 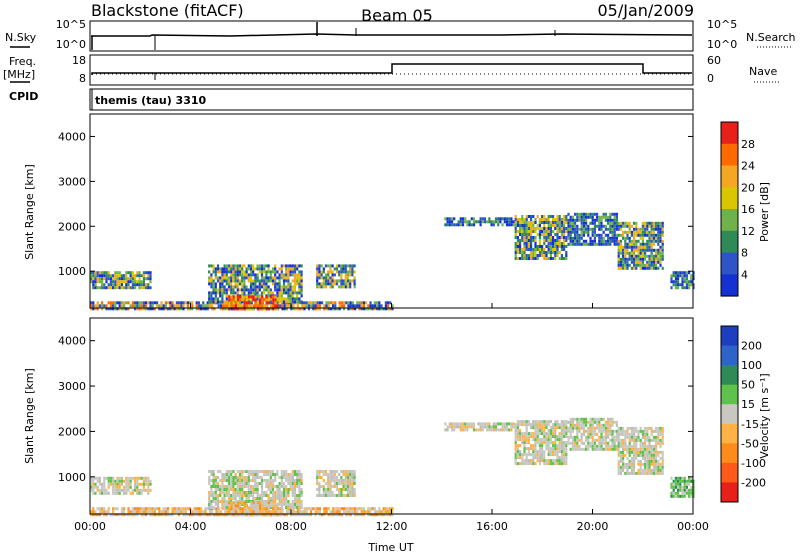 I want to click on nsearch-tick-top: 10^5, so click(x=722, y=24).